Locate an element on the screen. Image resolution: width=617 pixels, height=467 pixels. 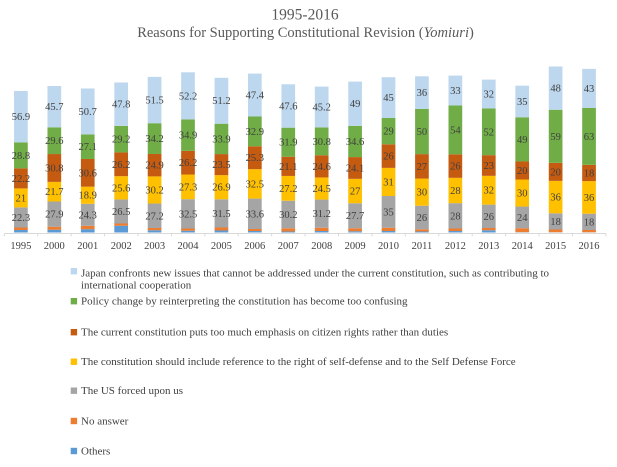
svg-text: international cooperation is located at coordinates (136, 286).